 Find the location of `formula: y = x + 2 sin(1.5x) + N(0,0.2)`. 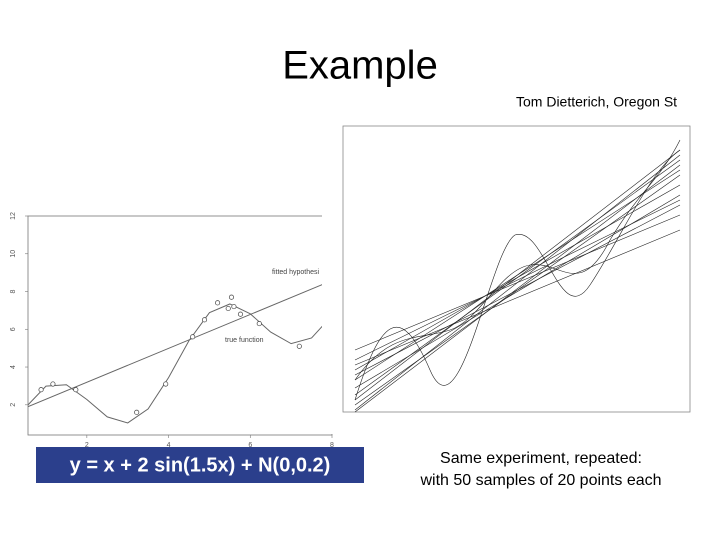

formula: y = x + 2 sin(1.5x) + N(0,0.2) is located at coordinates (200, 465).